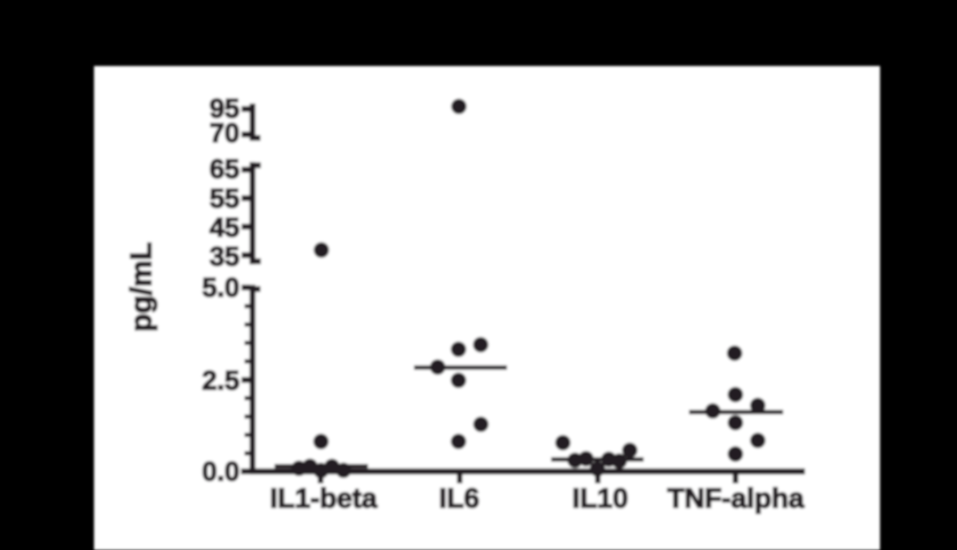  I want to click on svg-text: IL6, so click(459, 498).